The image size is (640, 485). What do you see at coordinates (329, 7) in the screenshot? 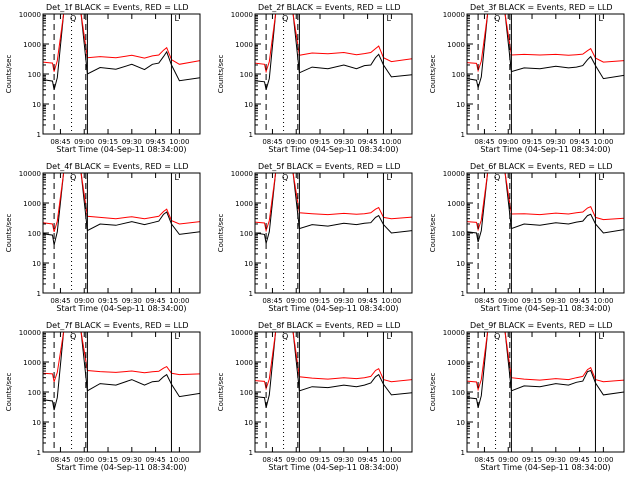
I see `chart-title: Det_2f BLACK = Events, RED = LLD` at bounding box center [329, 7].